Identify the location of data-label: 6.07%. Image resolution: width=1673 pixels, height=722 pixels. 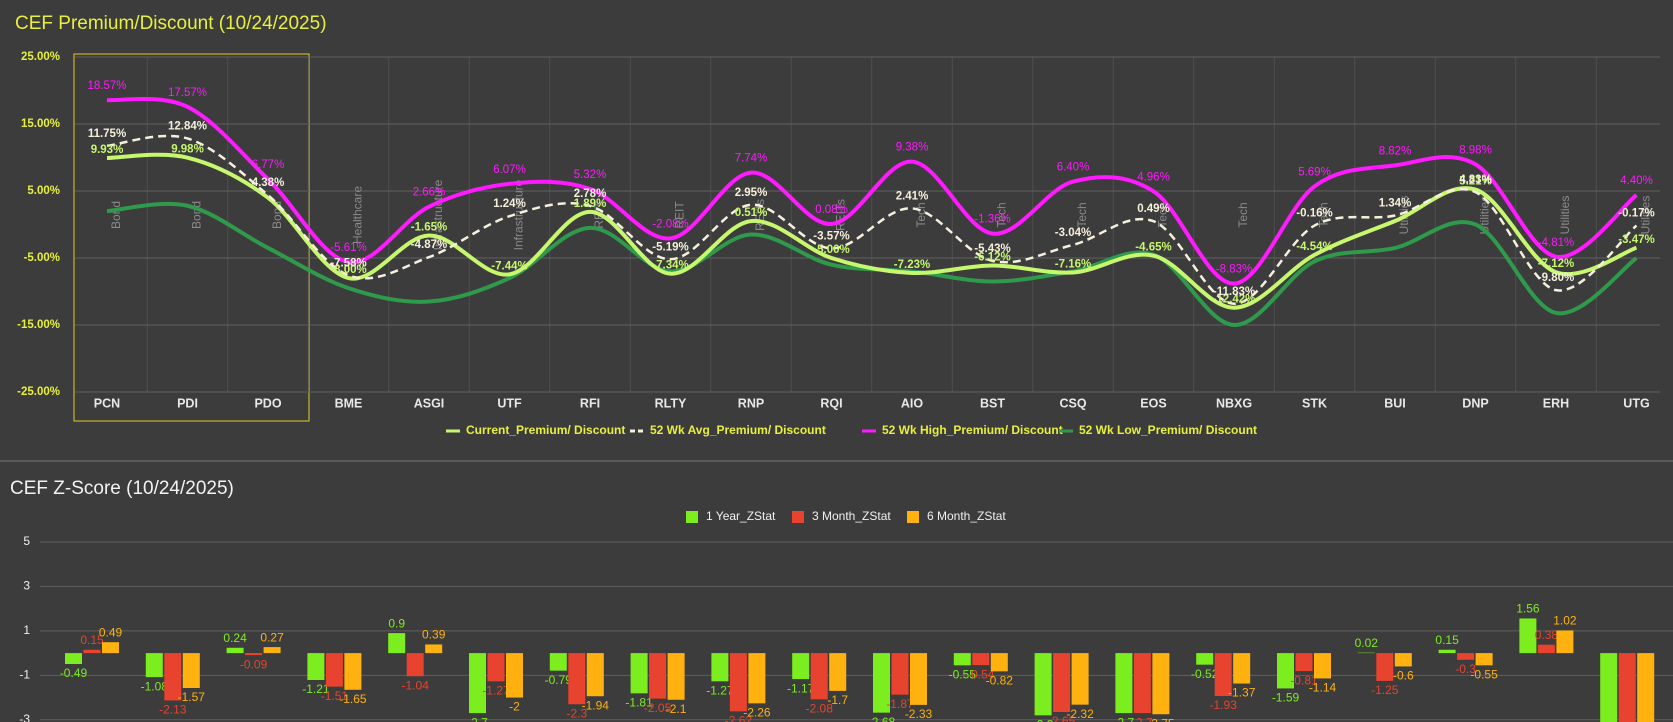
(509, 170).